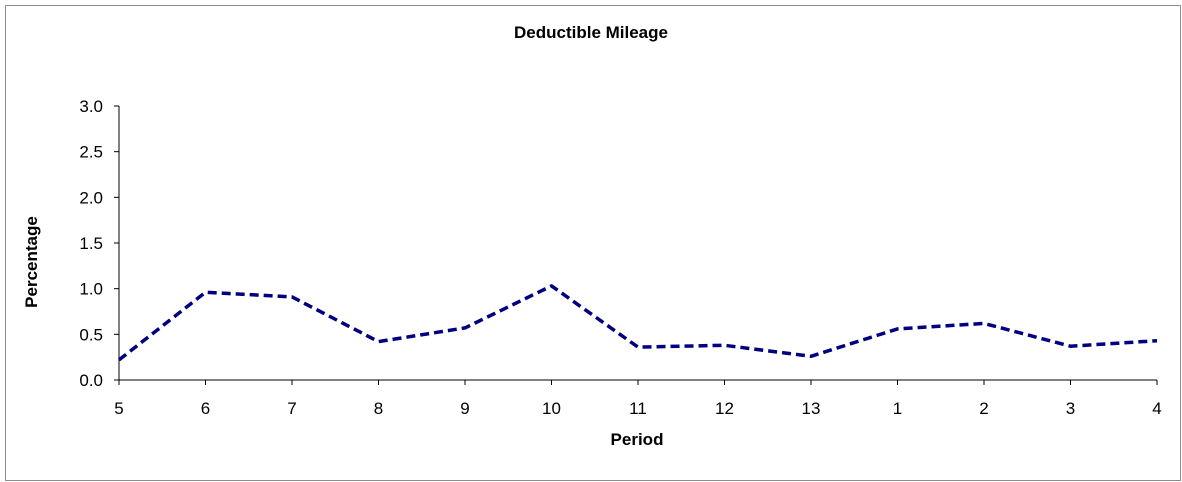 This screenshot has height=482, width=1182. I want to click on y-tick-label: 3.0, so click(91, 106).